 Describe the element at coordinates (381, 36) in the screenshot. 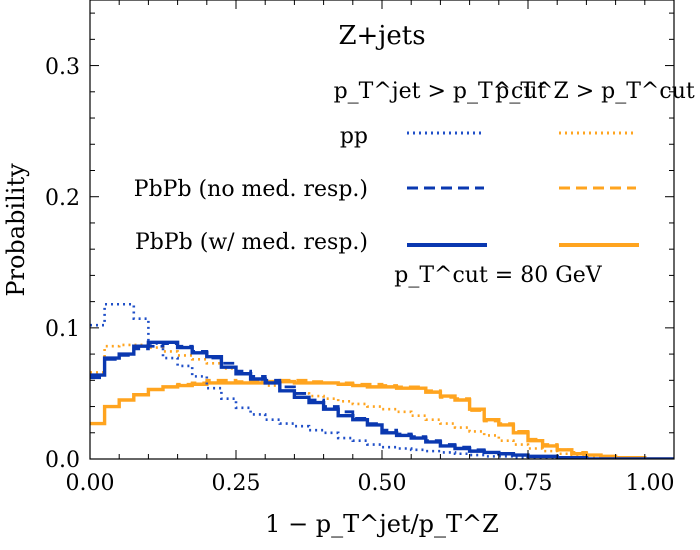

I see `chart-title: Z+jets` at that location.